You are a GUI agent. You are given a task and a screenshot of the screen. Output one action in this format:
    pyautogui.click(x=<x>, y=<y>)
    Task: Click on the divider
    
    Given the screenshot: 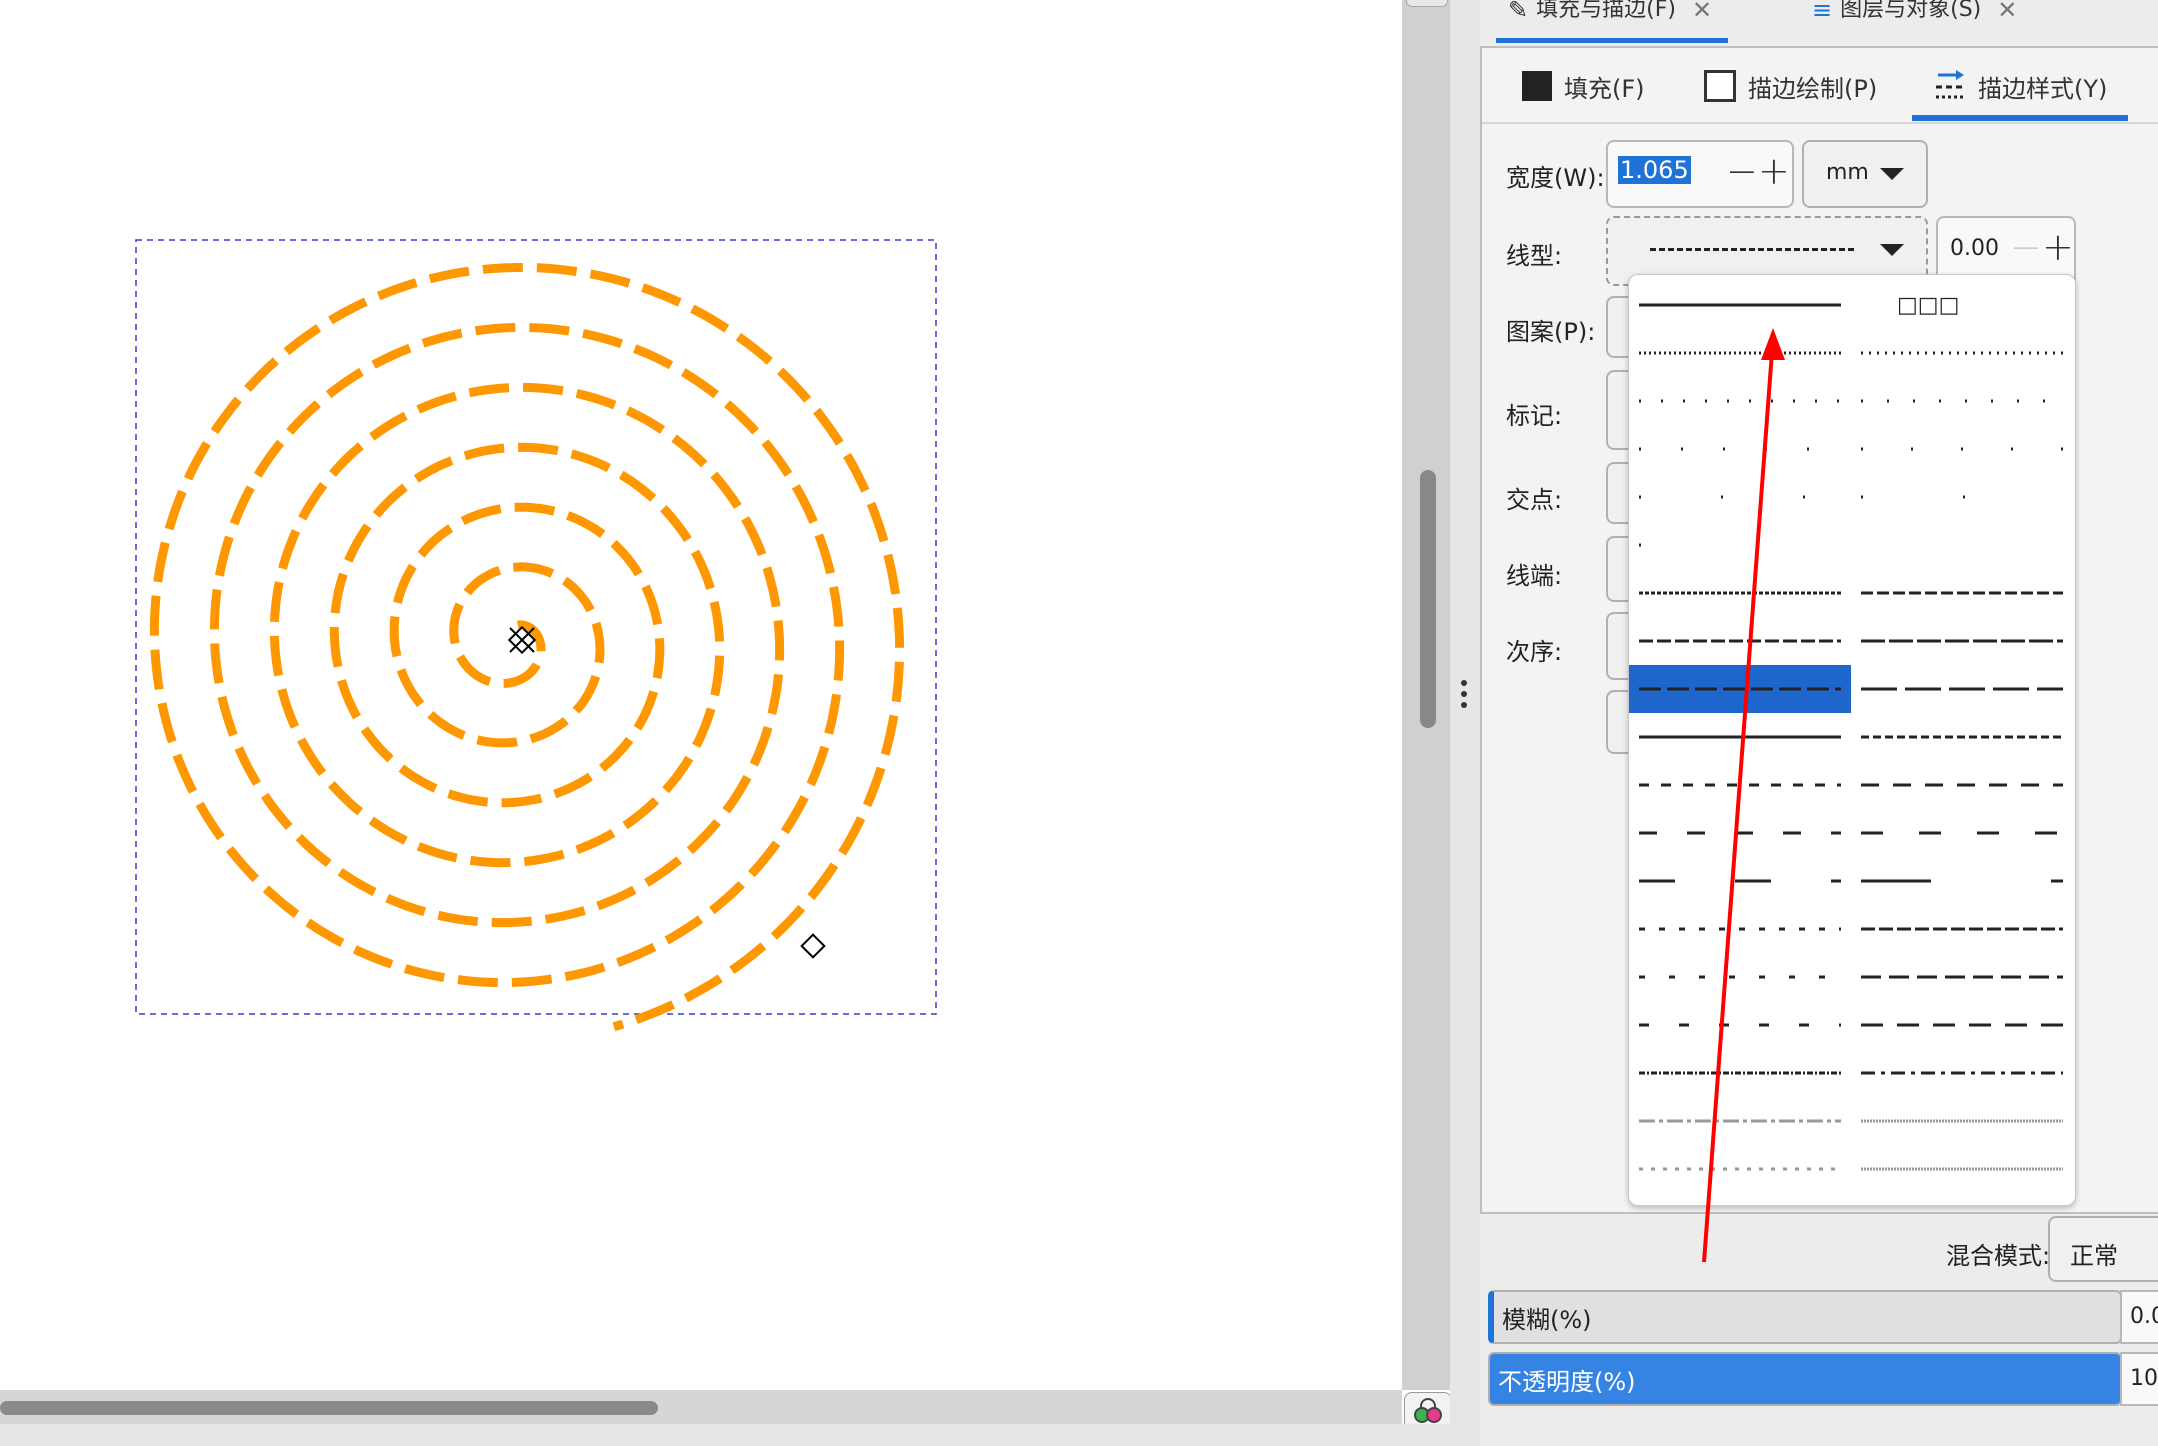 What is the action you would take?
    pyautogui.click(x=1820, y=123)
    